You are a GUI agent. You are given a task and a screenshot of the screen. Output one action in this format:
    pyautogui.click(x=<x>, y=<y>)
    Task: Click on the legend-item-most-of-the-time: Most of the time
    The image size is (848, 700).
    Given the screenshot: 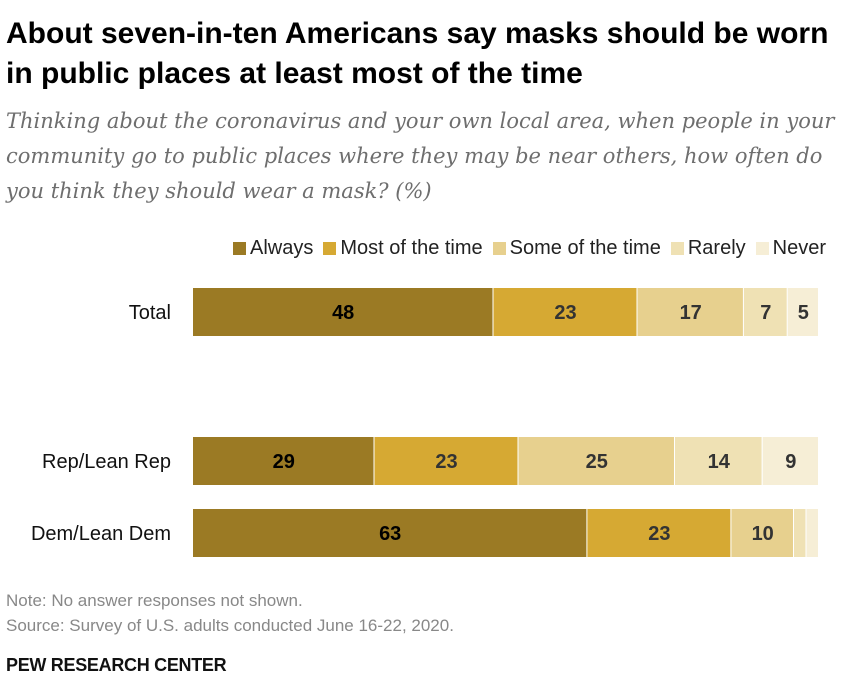 What is the action you would take?
    pyautogui.click(x=403, y=248)
    